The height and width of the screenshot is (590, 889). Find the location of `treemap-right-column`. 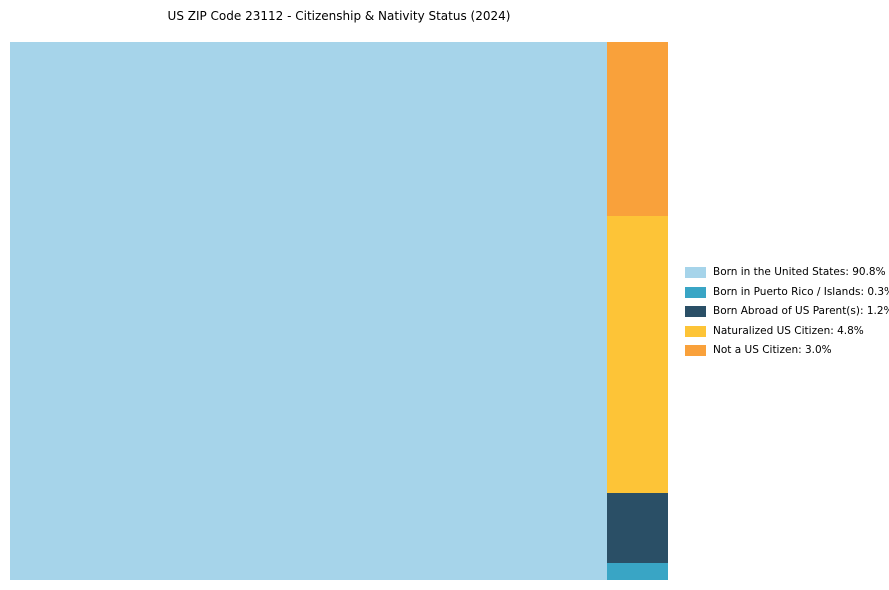

treemap-right-column is located at coordinates (637, 311).